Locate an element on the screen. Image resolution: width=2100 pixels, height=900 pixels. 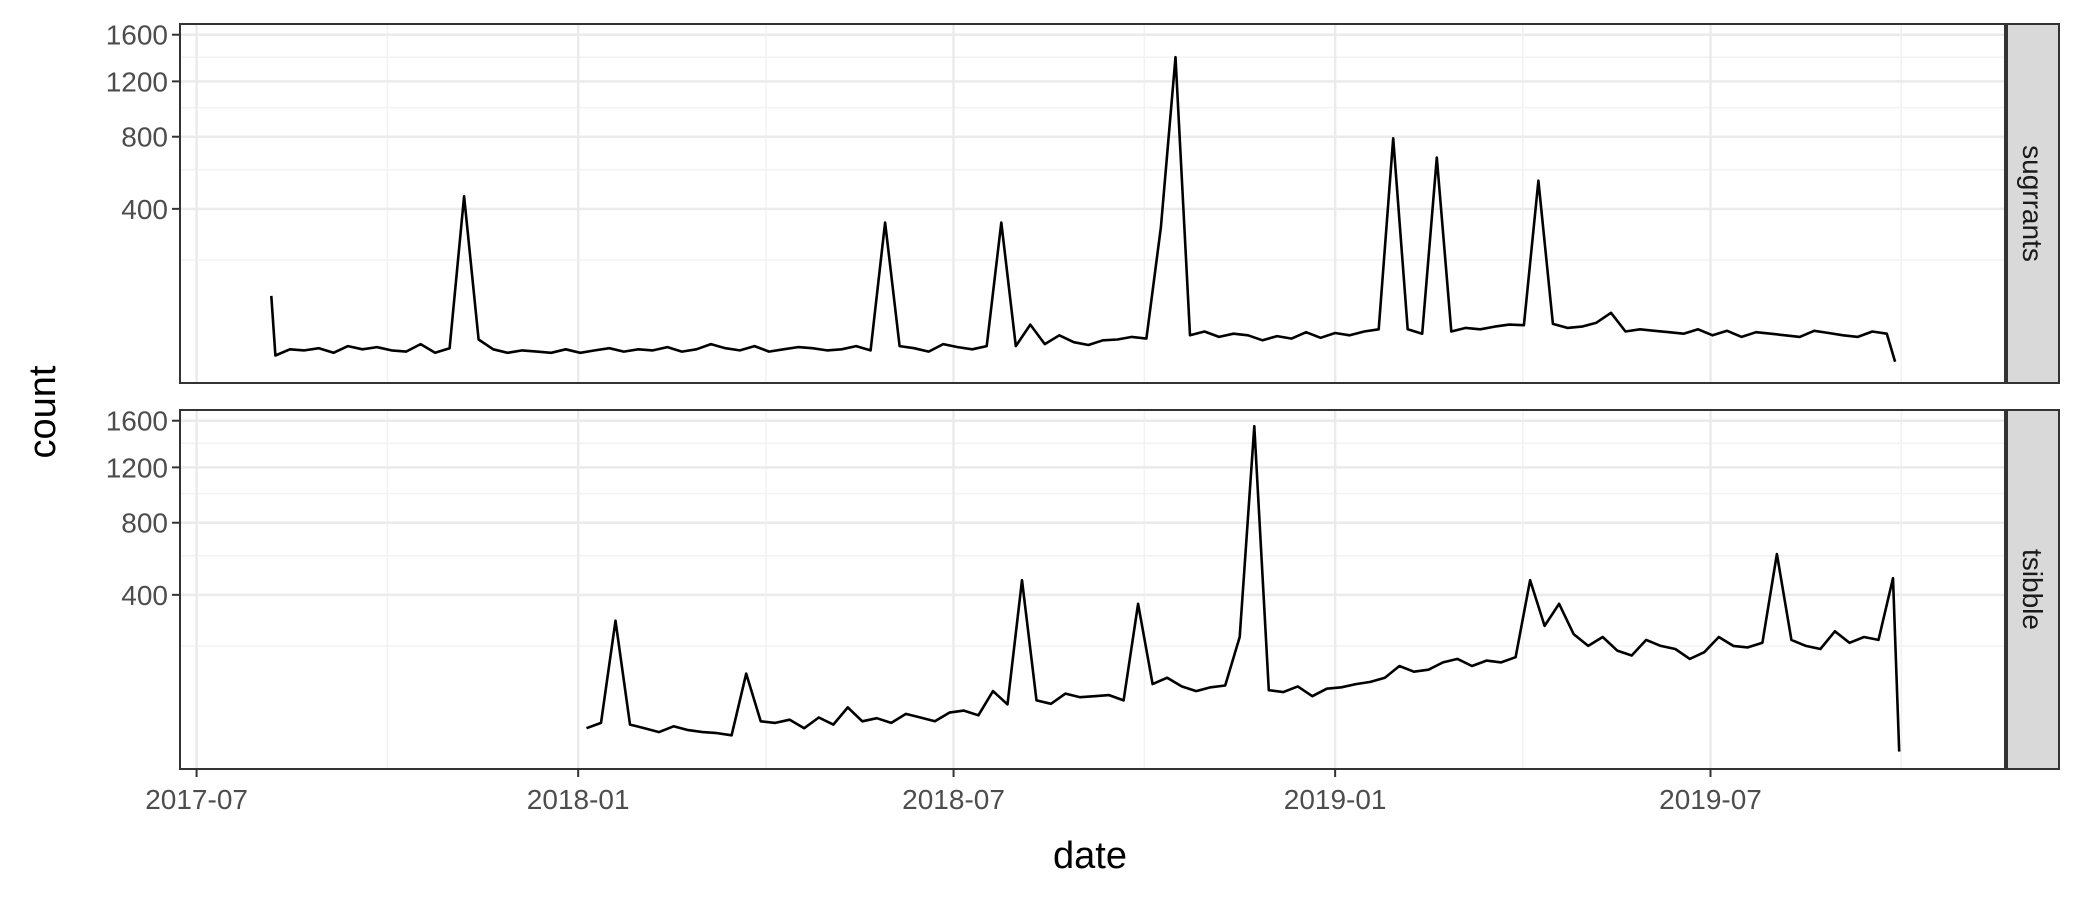
x-axis: 2017-07 2018-01 2018-07 2019-01 2019-07 is located at coordinates (953, 792).